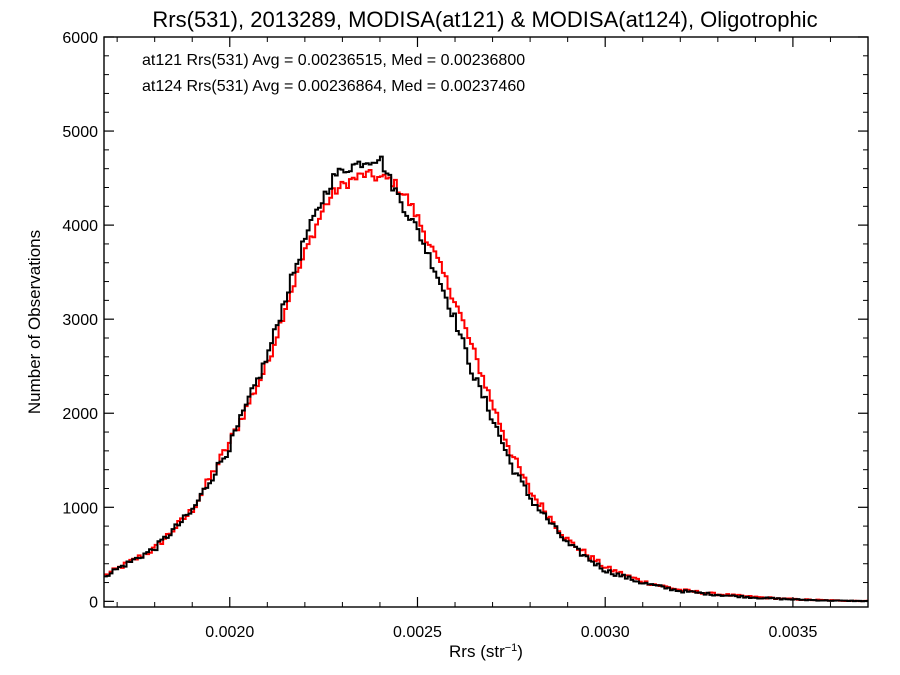 This screenshot has width=900, height=675. I want to click on y-tick-label: 3000, so click(80, 320).